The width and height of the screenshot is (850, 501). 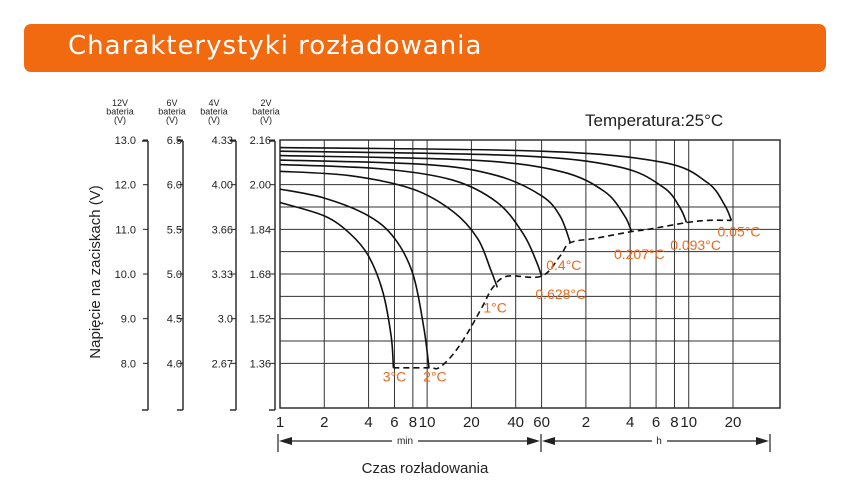 I want to click on curve-label: 0.207°C, so click(x=639, y=254).